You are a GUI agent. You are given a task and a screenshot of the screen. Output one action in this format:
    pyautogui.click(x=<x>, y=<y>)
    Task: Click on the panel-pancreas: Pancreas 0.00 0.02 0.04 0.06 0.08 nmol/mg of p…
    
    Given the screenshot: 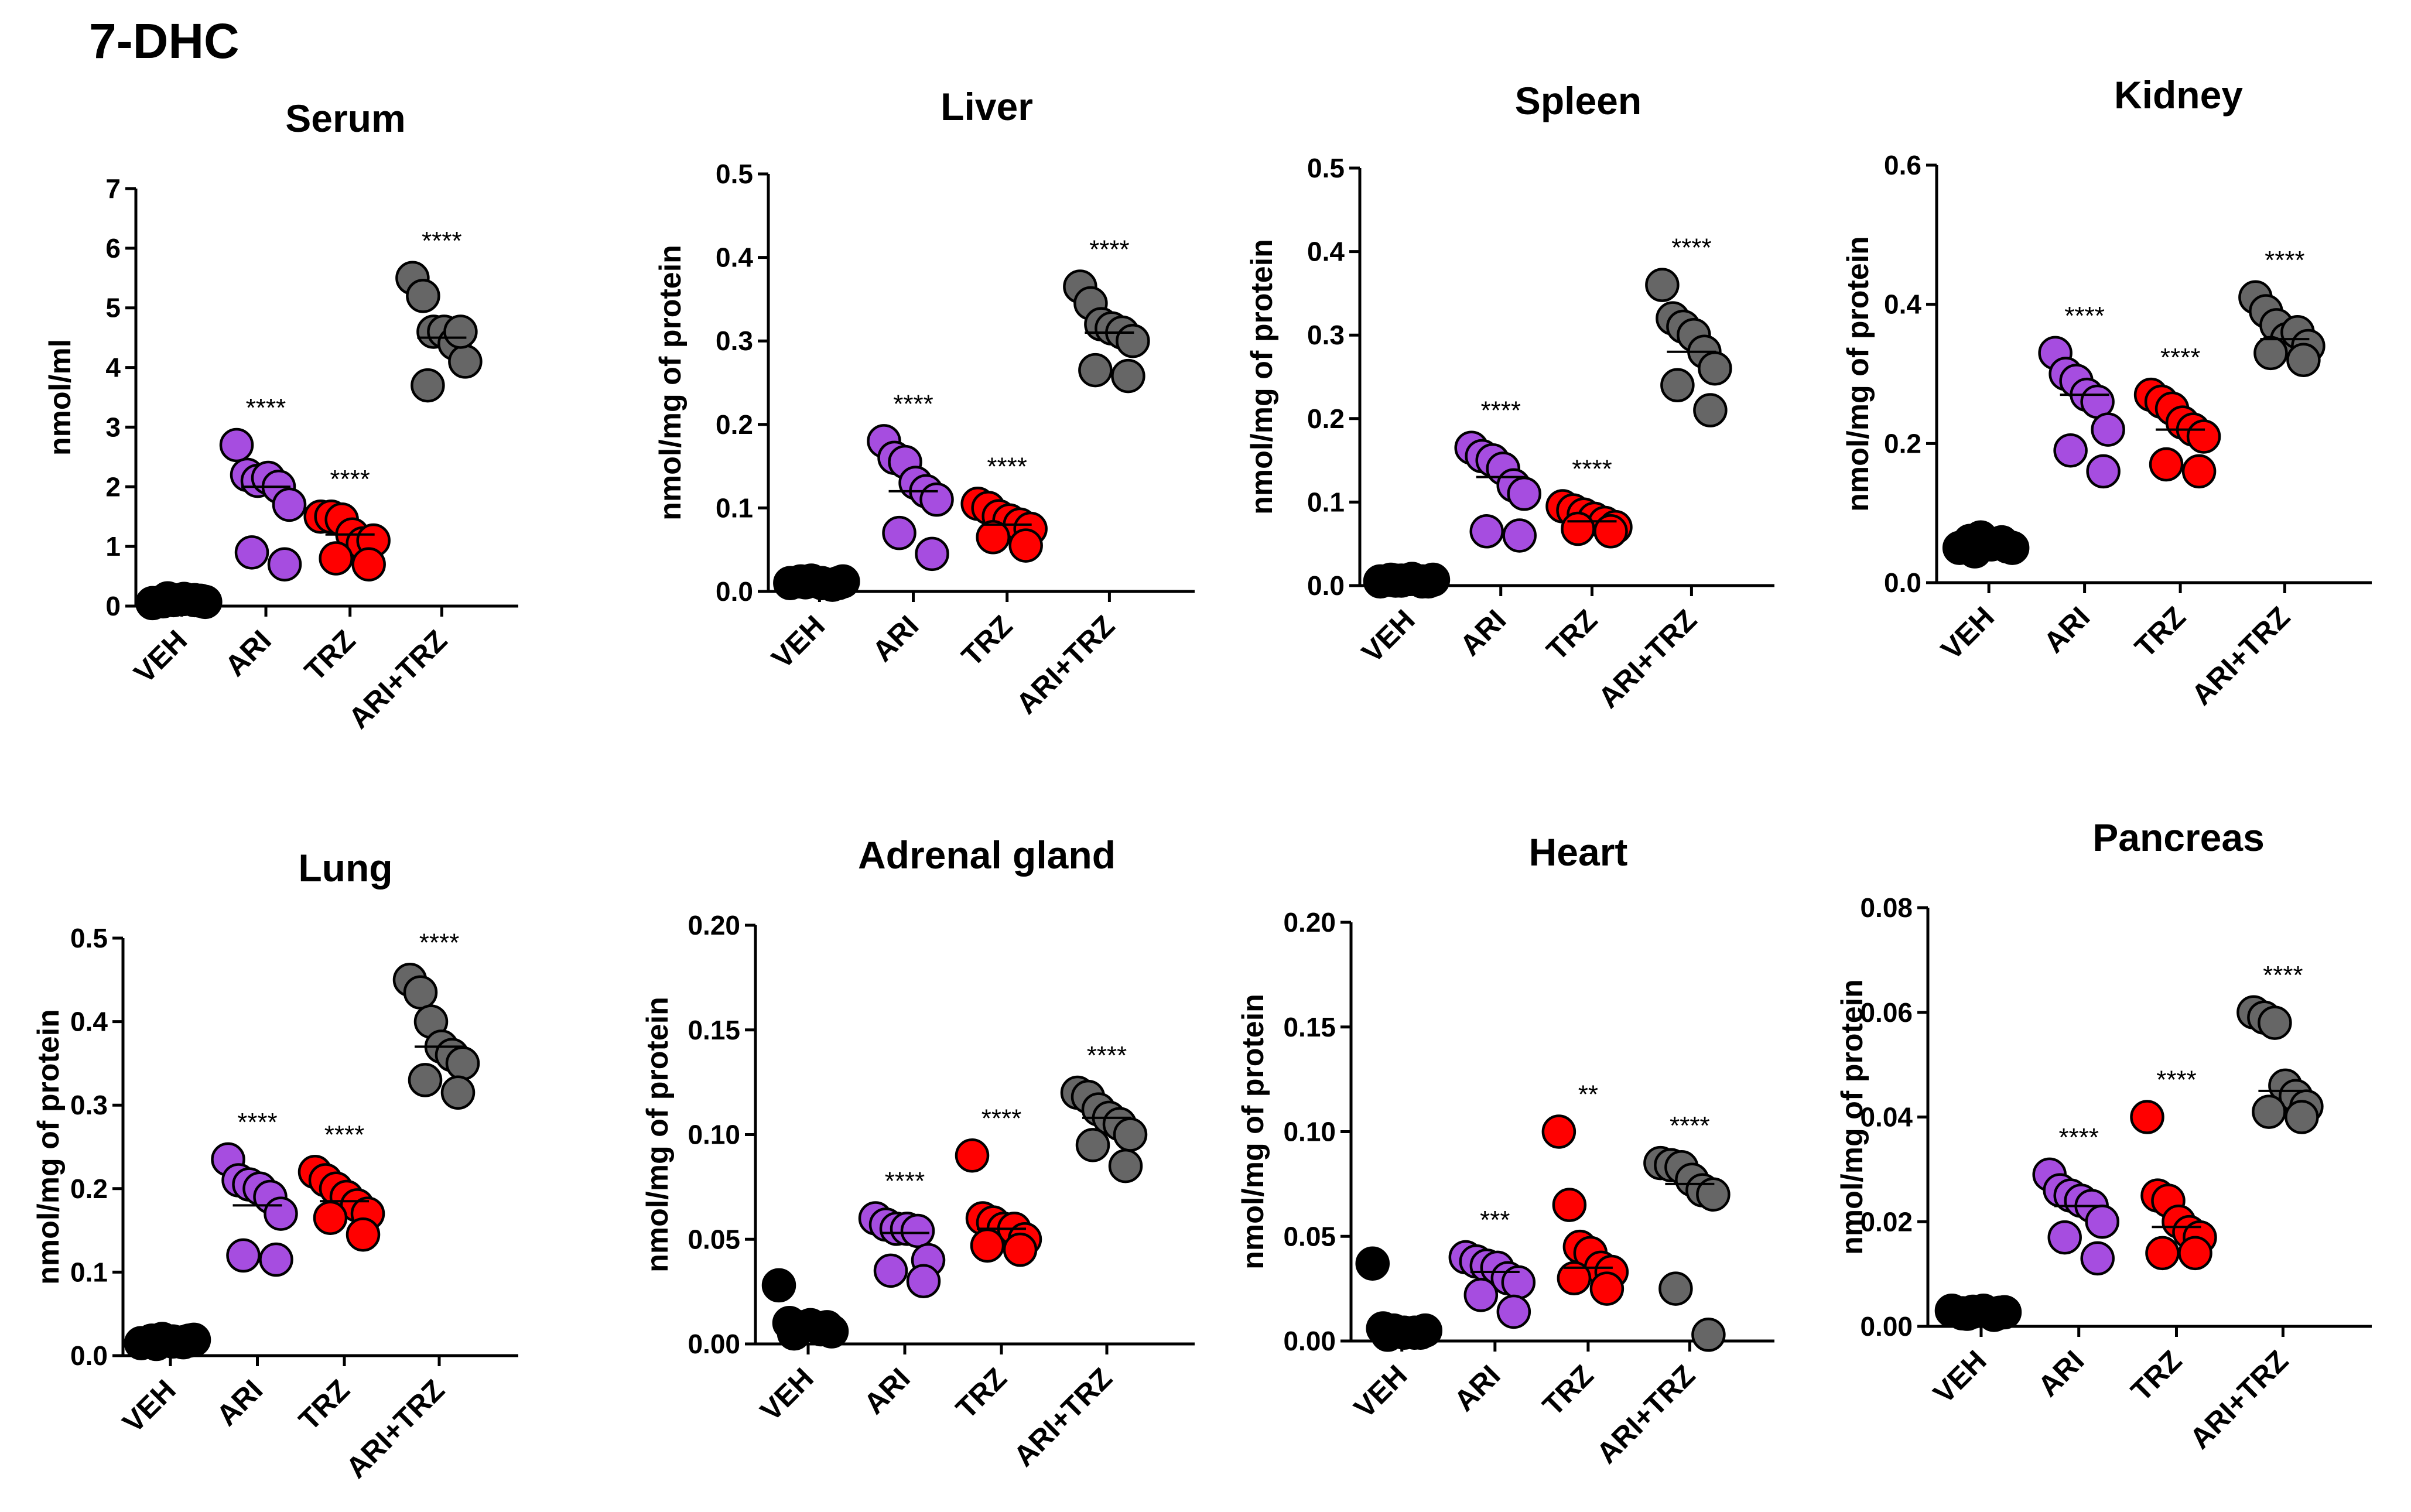 What is the action you would take?
    pyautogui.click(x=2104, y=1135)
    